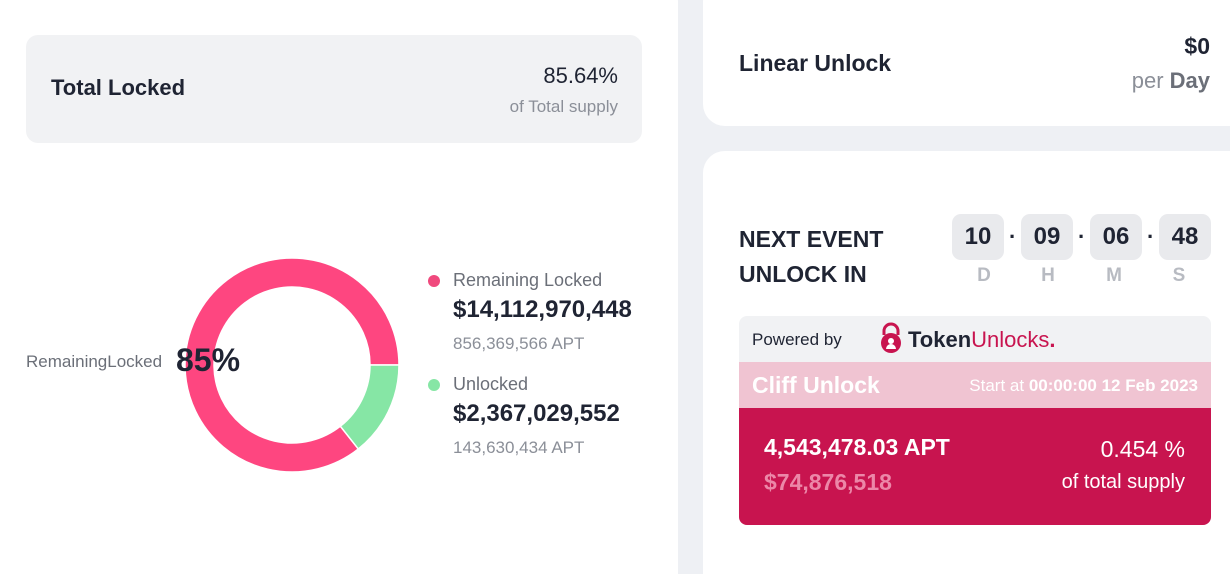 The image size is (1230, 574). What do you see at coordinates (1185, 237) in the screenshot?
I see `countdown-seconds: 48` at bounding box center [1185, 237].